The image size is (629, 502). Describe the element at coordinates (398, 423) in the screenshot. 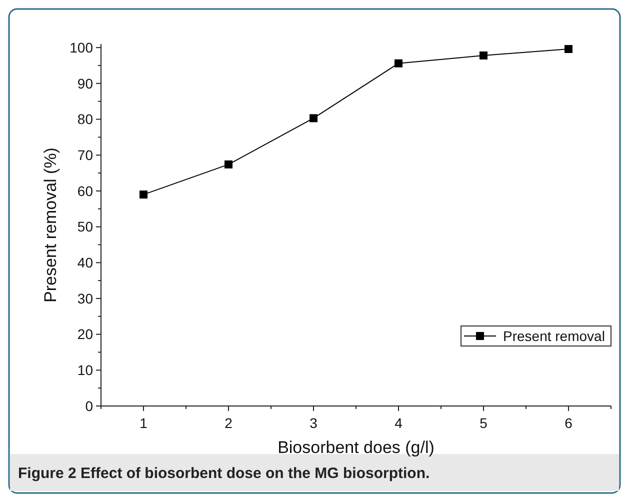

I see `x-tick-label: 4` at that location.